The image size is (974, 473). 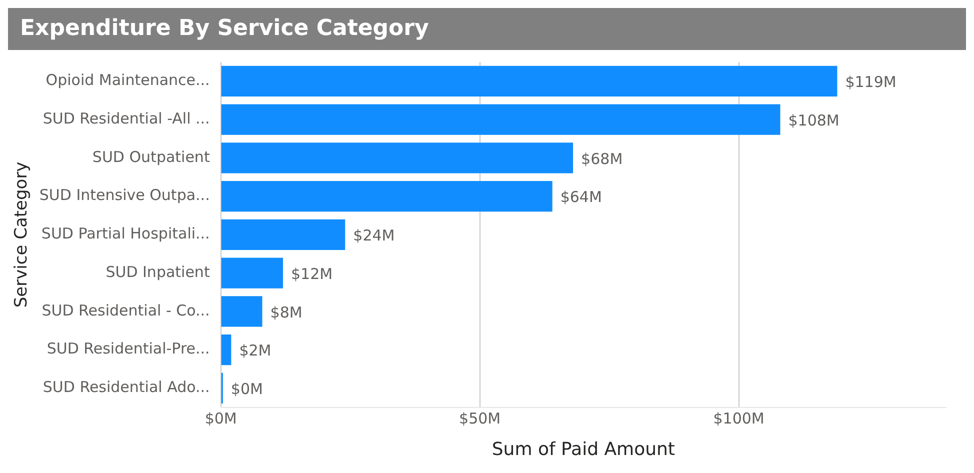 What do you see at coordinates (286, 312) in the screenshot?
I see `data-label: $8M` at bounding box center [286, 312].